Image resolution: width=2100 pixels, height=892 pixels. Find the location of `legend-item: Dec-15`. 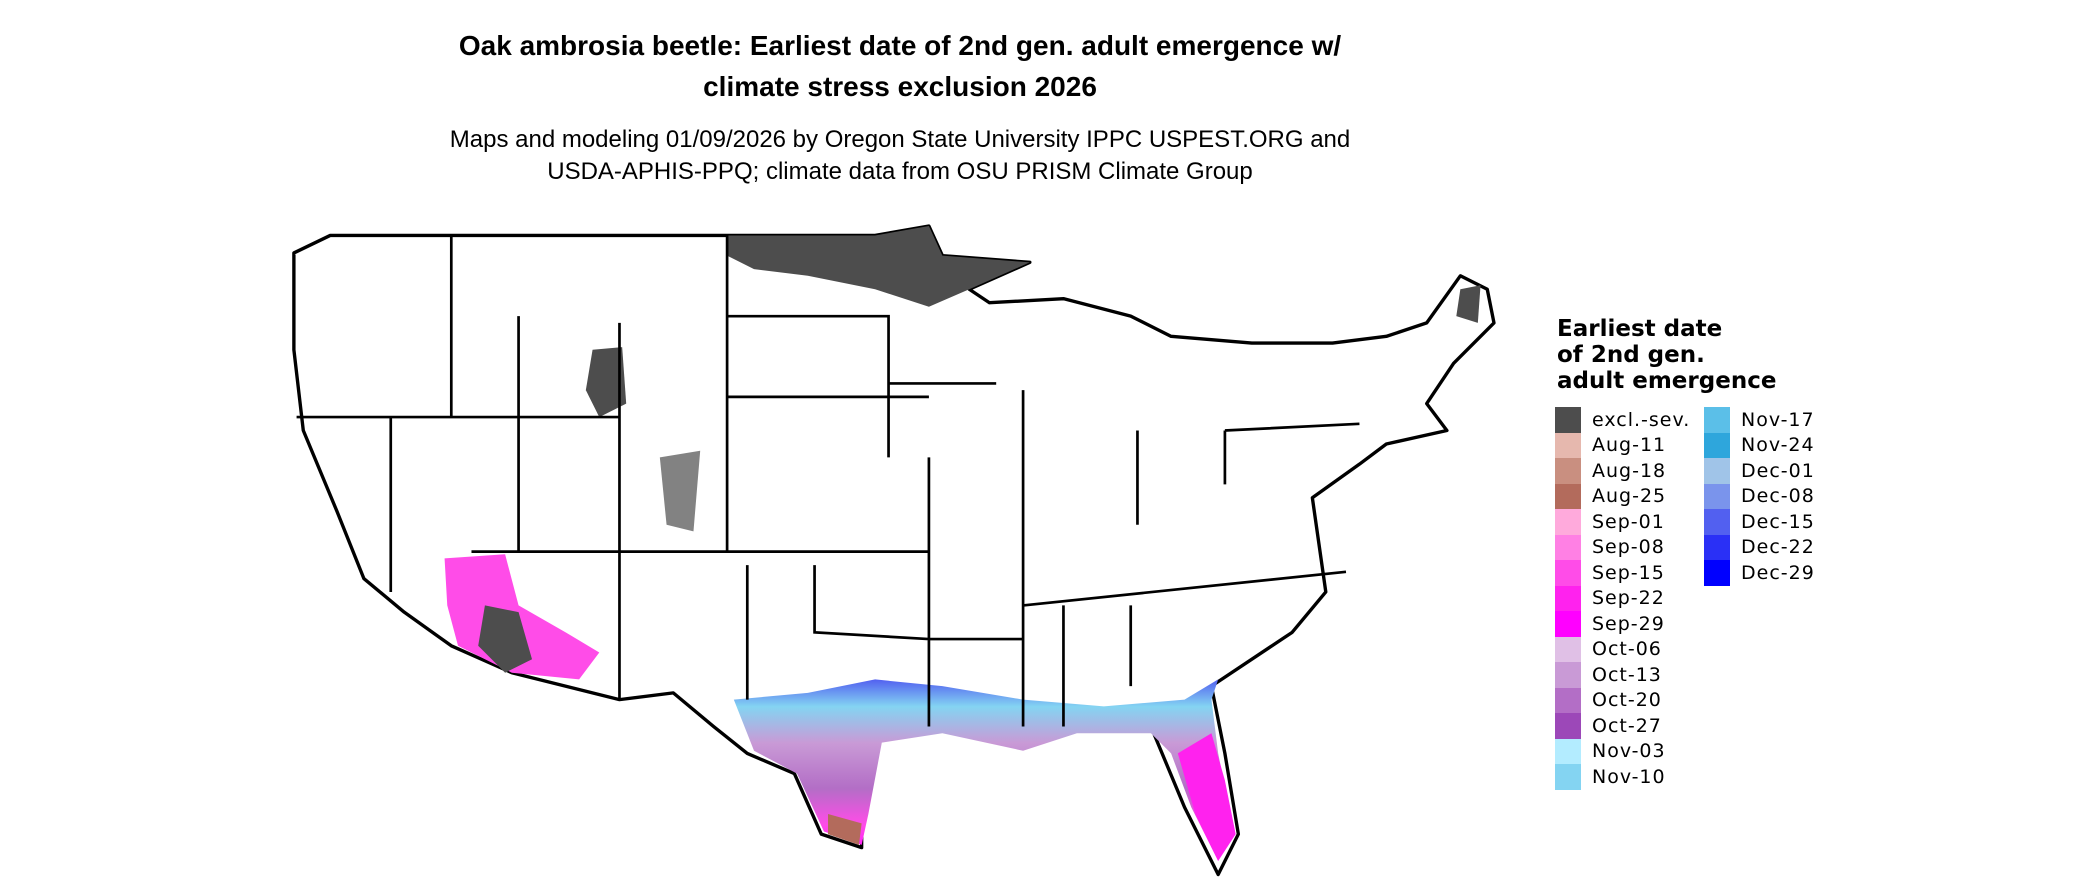

legend-item: Dec-15 is located at coordinates (1759, 522).